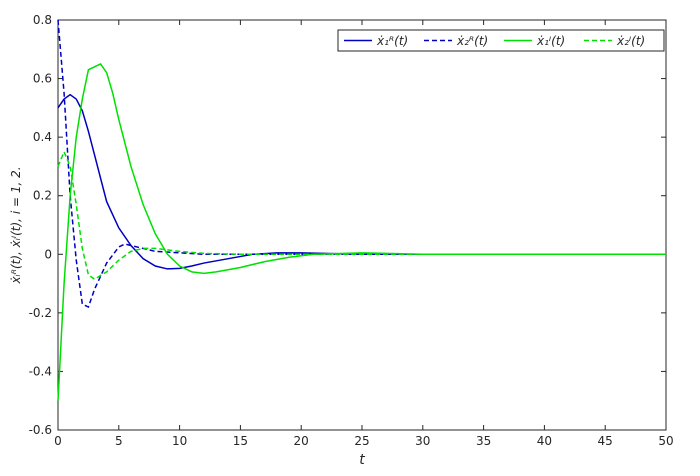 The width and height of the screenshot is (700, 476). Describe the element at coordinates (40, 430) in the screenshot. I see `y-tick-label: -0.6` at that location.